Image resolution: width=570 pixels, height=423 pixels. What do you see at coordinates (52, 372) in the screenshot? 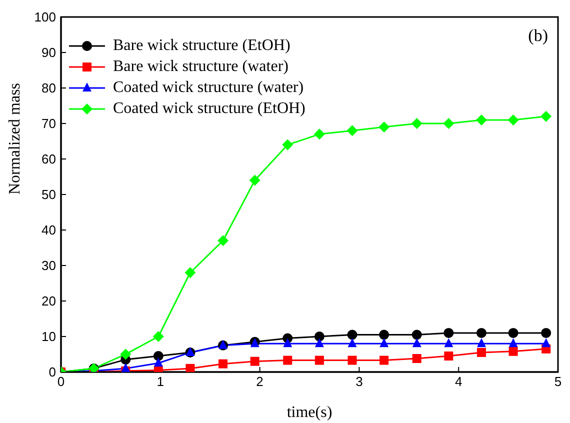
I see `y-tick-label: 0` at bounding box center [52, 372].